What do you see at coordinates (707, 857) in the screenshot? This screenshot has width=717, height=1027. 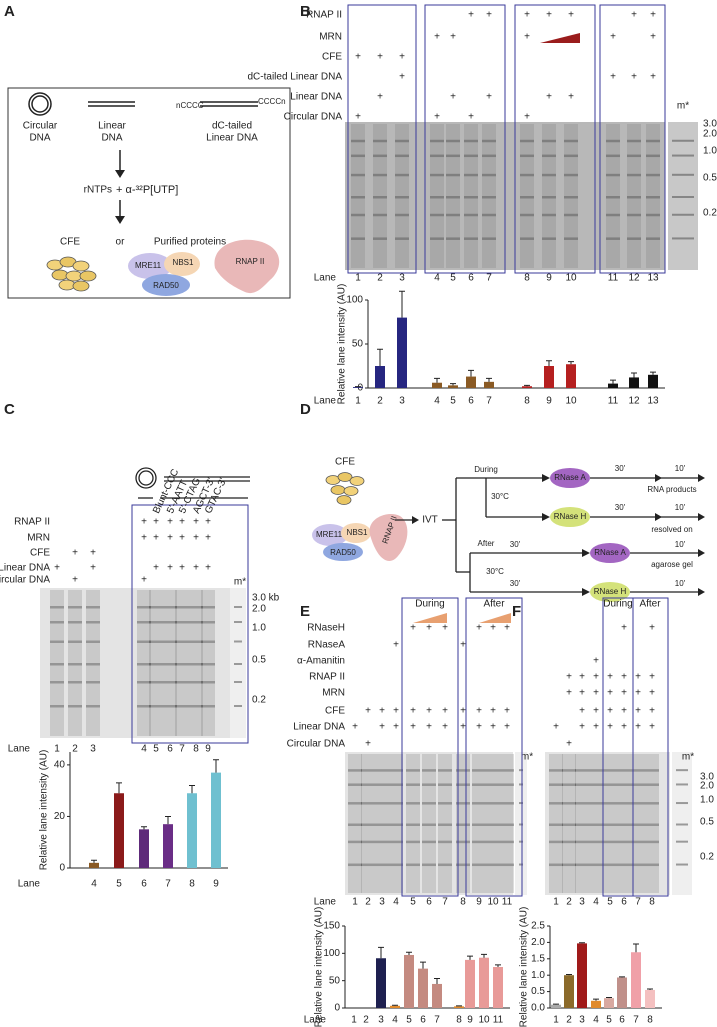 I see `size-label: 0.2` at bounding box center [707, 857].